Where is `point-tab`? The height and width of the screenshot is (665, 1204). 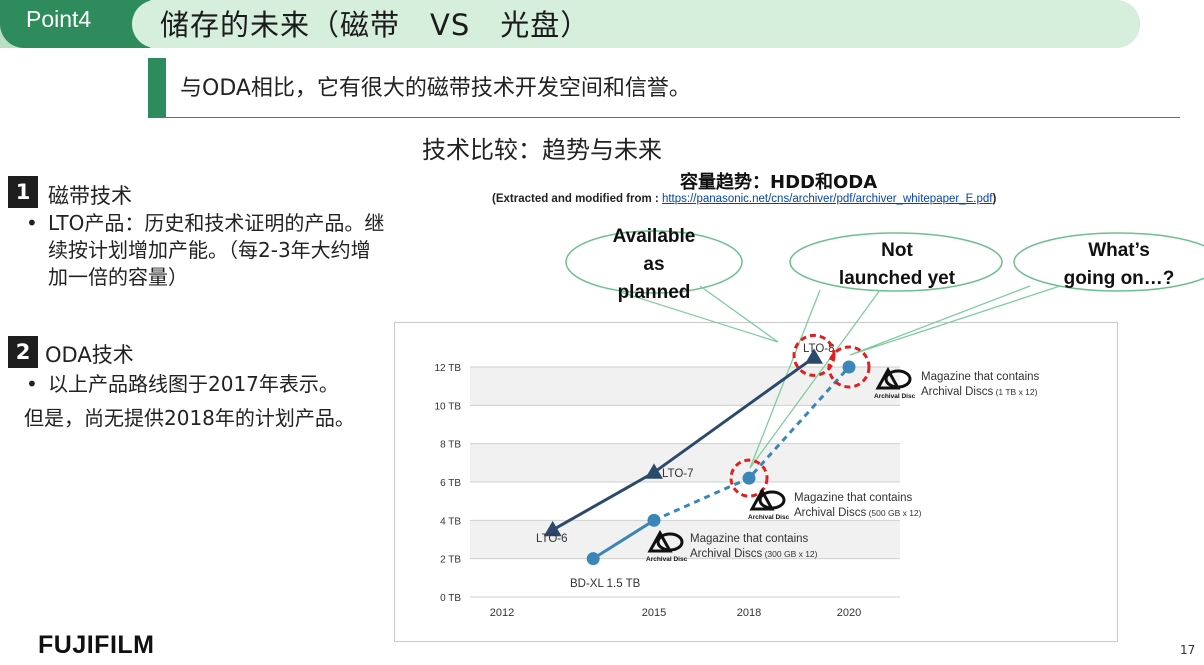
point-tab is located at coordinates (75, 24).